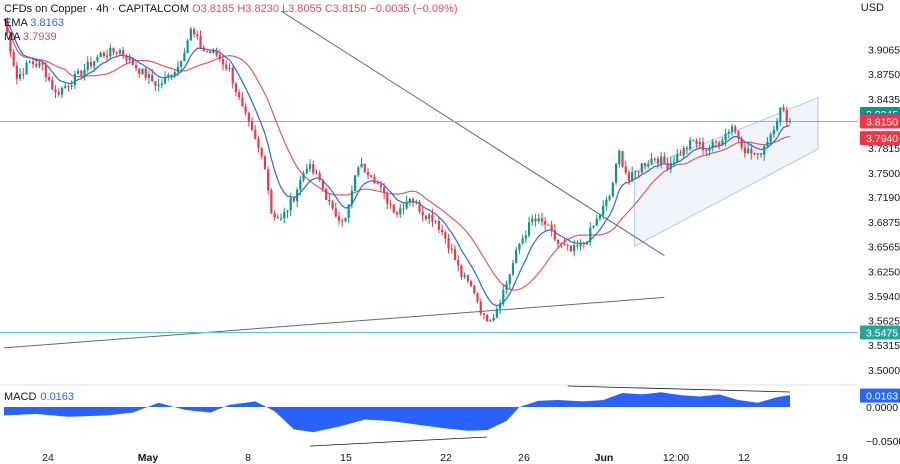 The image size is (900, 464). What do you see at coordinates (882, 334) in the screenshot?
I see `price-label: 3.5475` at bounding box center [882, 334].